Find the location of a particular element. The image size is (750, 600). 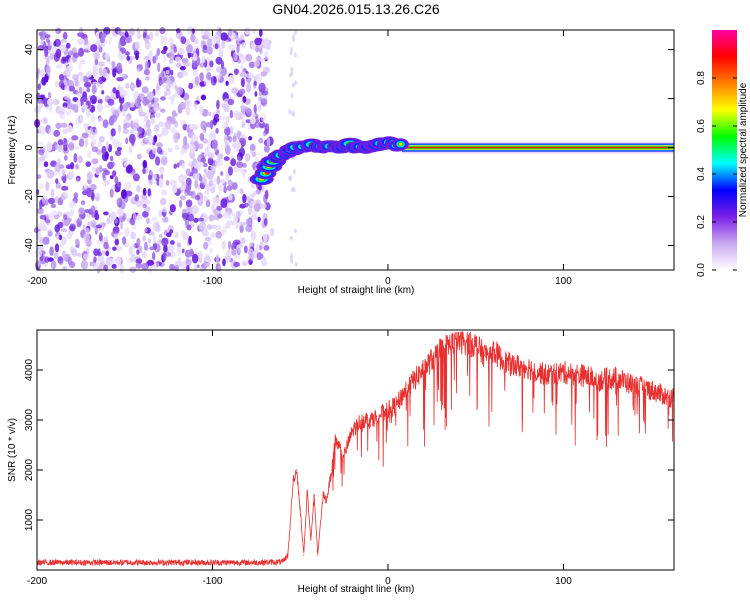

spectrogram-x-axis-label: Height of straight line (km) is located at coordinates (356, 290).